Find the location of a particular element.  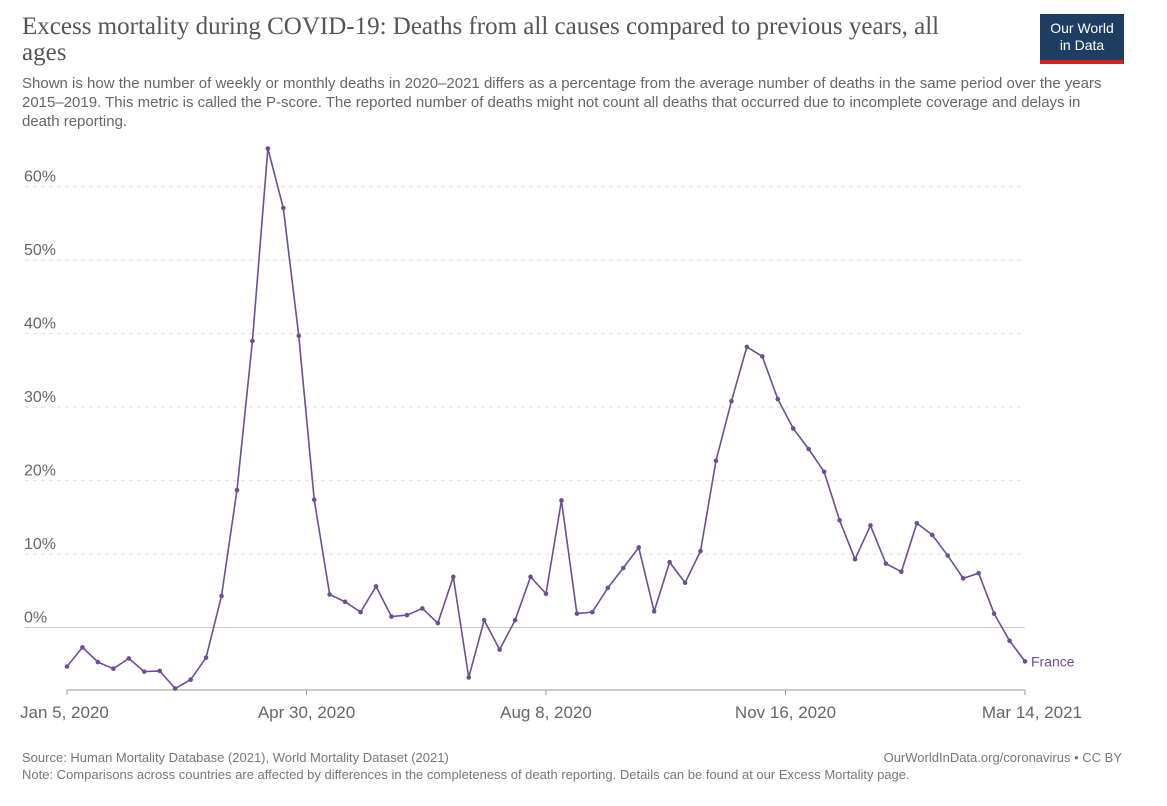

logo-line-1: Our World is located at coordinates (1082, 28).